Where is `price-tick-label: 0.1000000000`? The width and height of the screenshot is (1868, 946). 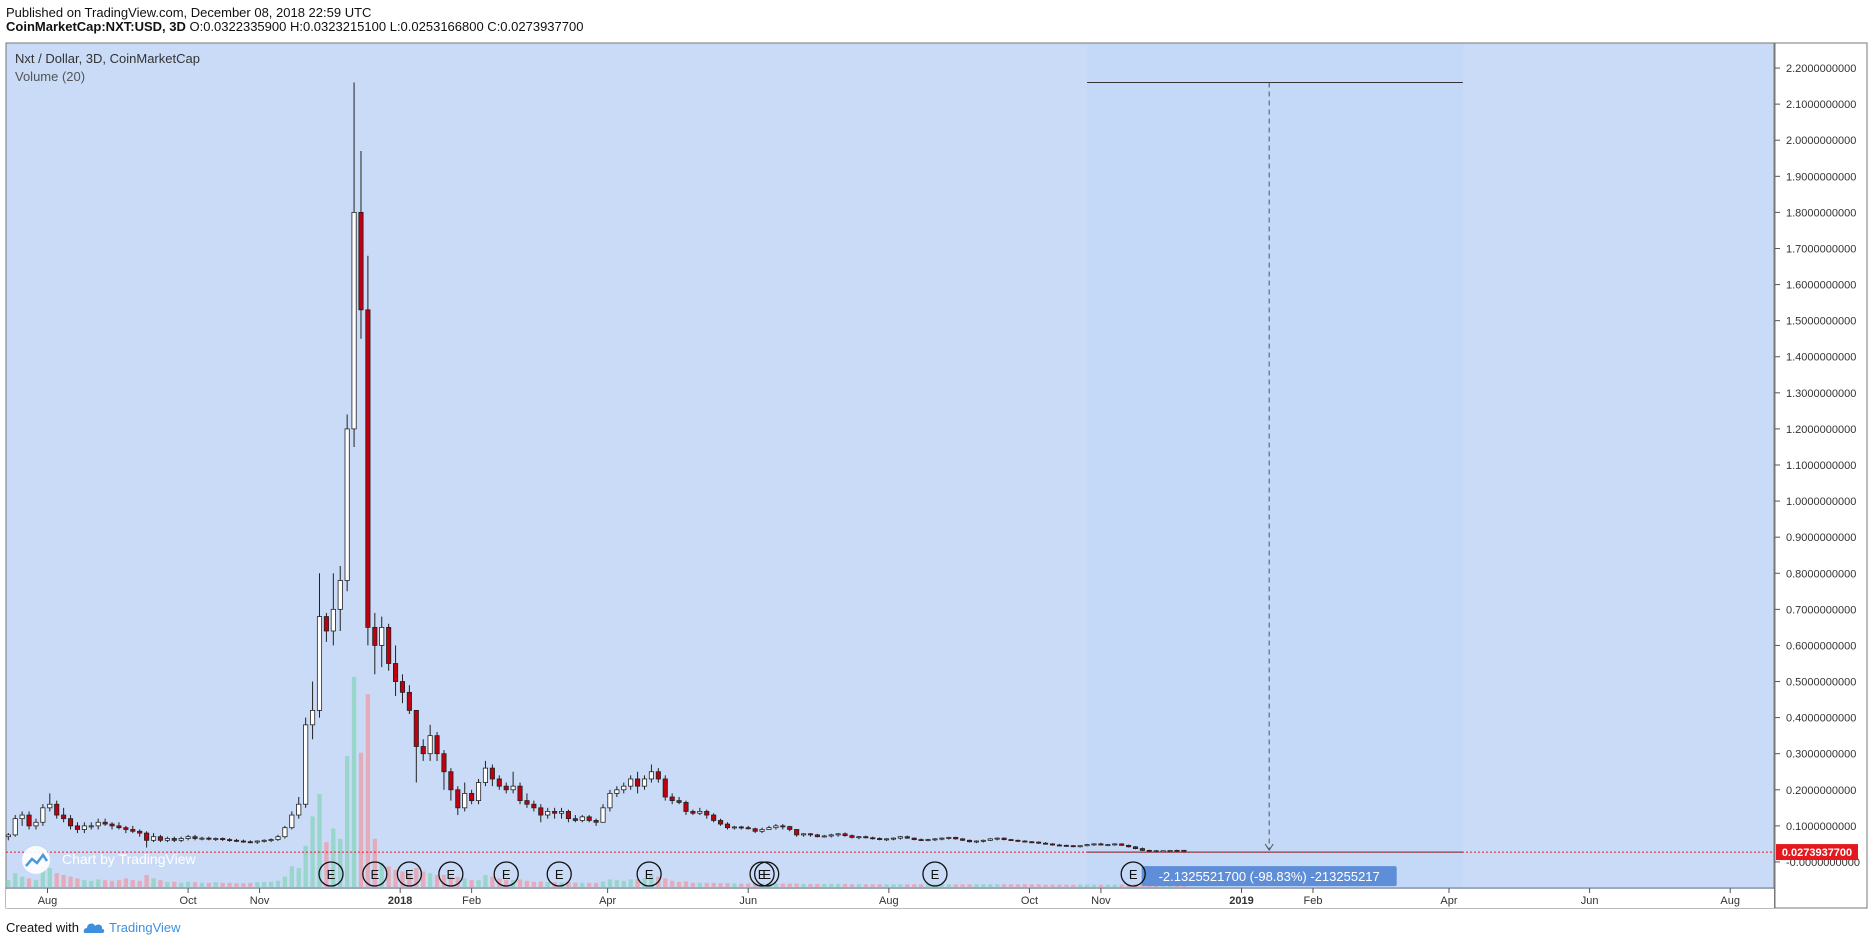 price-tick-label: 0.1000000000 is located at coordinates (1821, 827).